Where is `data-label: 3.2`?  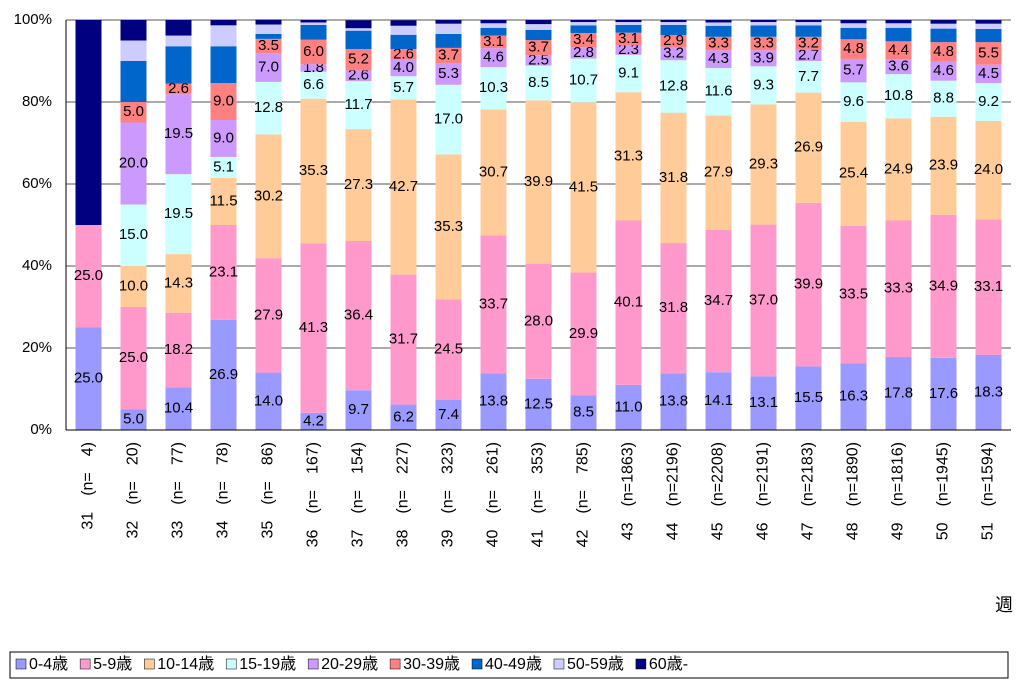
data-label: 3.2 is located at coordinates (673, 53).